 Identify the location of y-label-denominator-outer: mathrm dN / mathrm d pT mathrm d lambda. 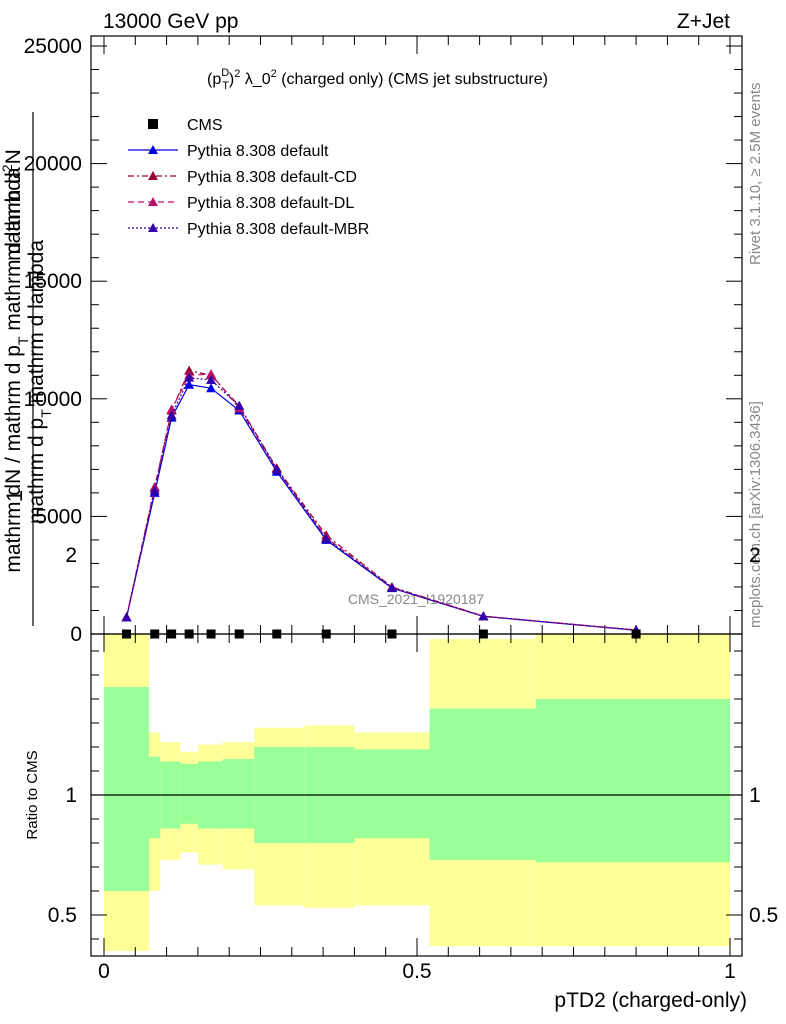
(16, 370).